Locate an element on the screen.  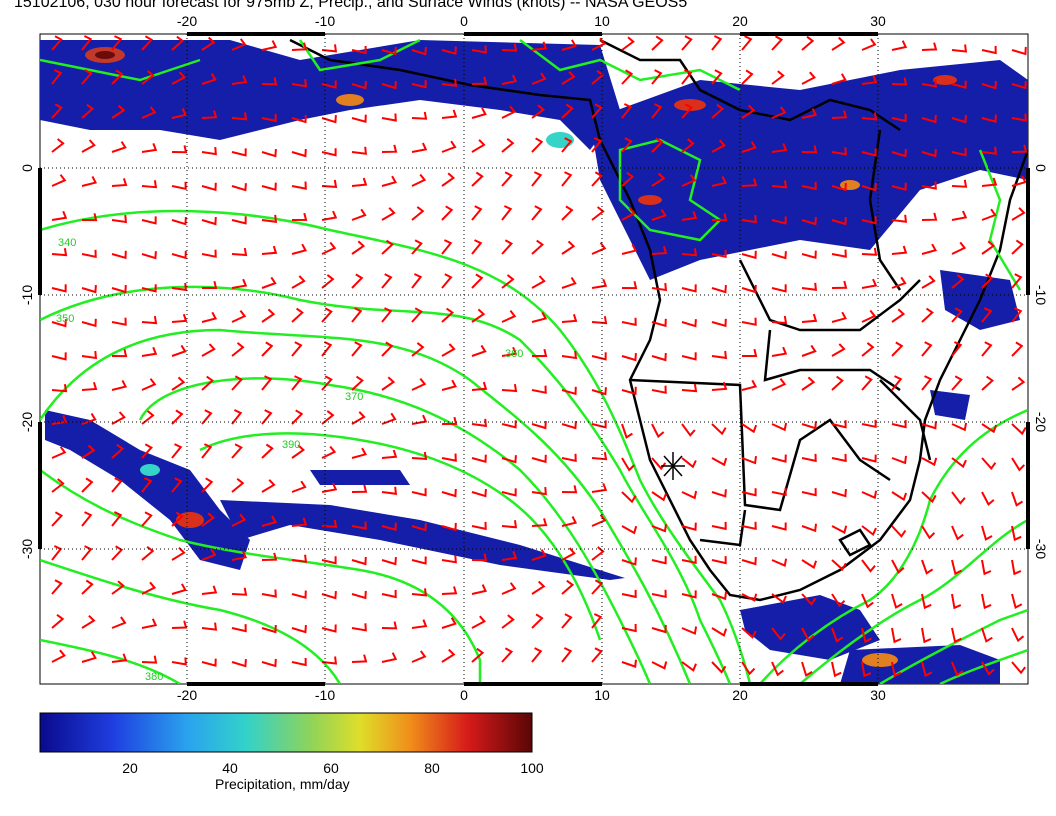
lon-tick-top: 30 is located at coordinates (878, 21).